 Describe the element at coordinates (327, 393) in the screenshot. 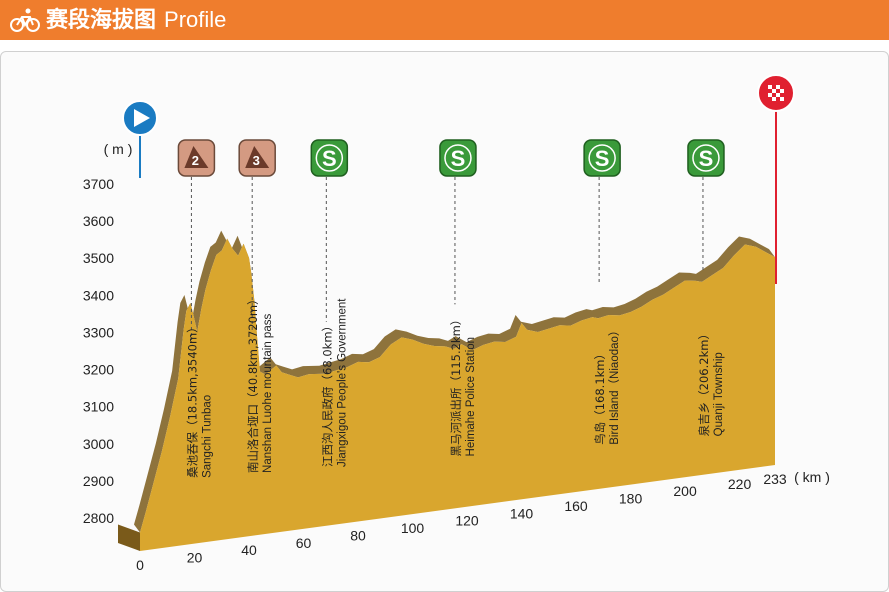

I see `annotation-cn: 江西沟人民政府（68.0km）` at that location.